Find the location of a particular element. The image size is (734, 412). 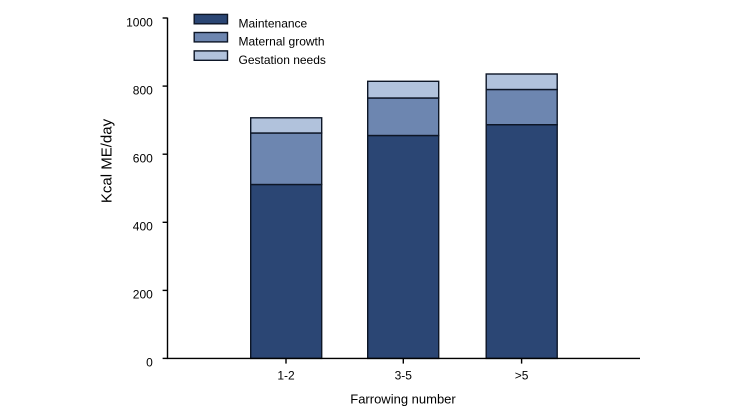

svg-text: Kcal ME/day is located at coordinates (107, 160).